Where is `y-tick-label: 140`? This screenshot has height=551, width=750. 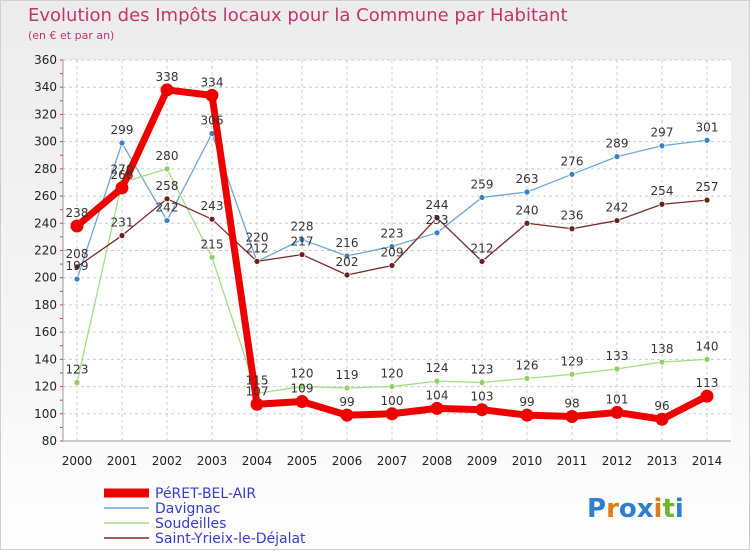 y-tick-label: 140 is located at coordinates (45, 359).